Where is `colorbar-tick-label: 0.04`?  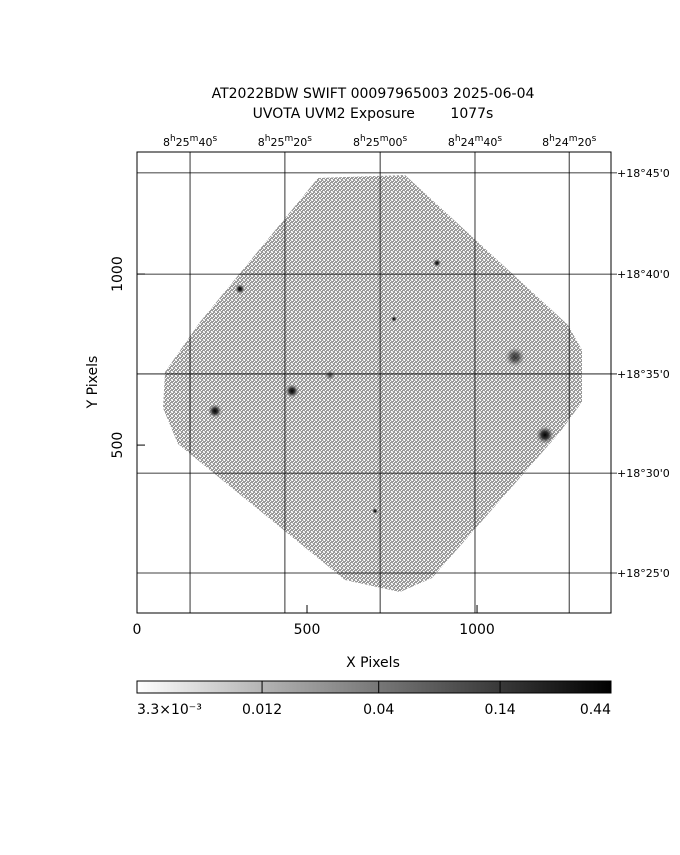
colorbar-tick-label: 0.04 is located at coordinates (378, 710).